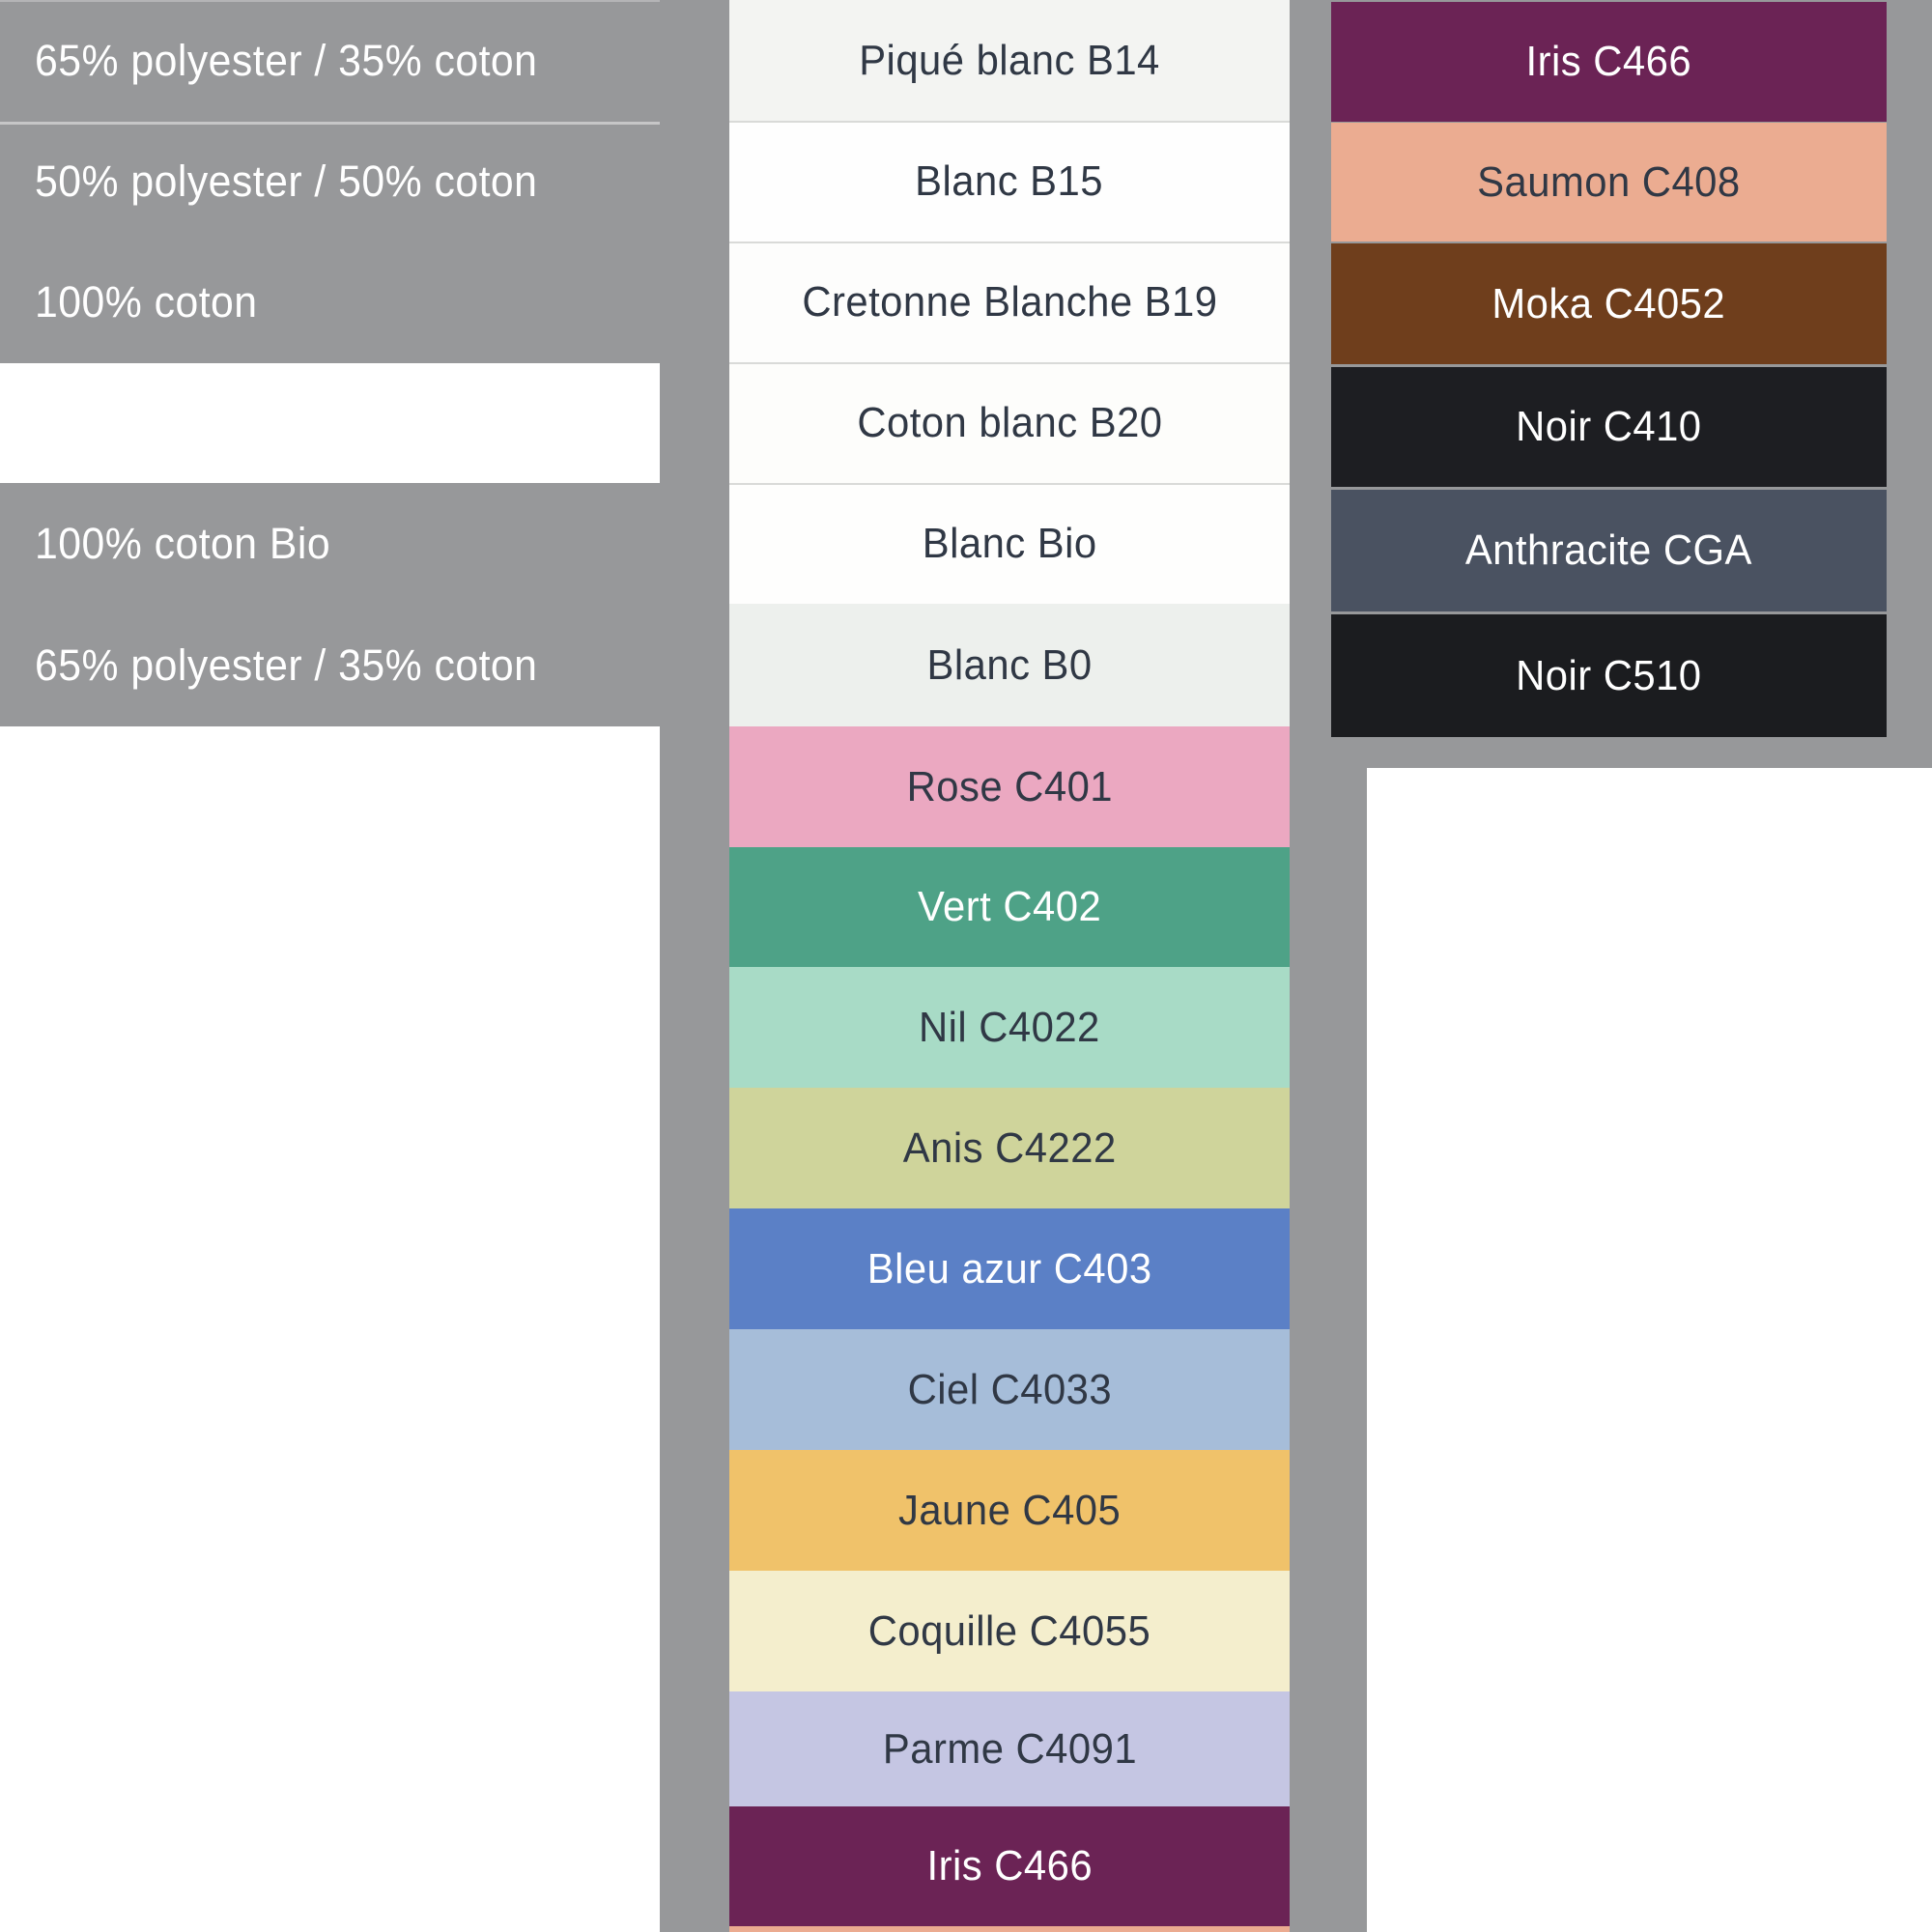 The height and width of the screenshot is (1932, 1932). I want to click on fabric-color-name: Parme C4091, so click(1009, 1748).